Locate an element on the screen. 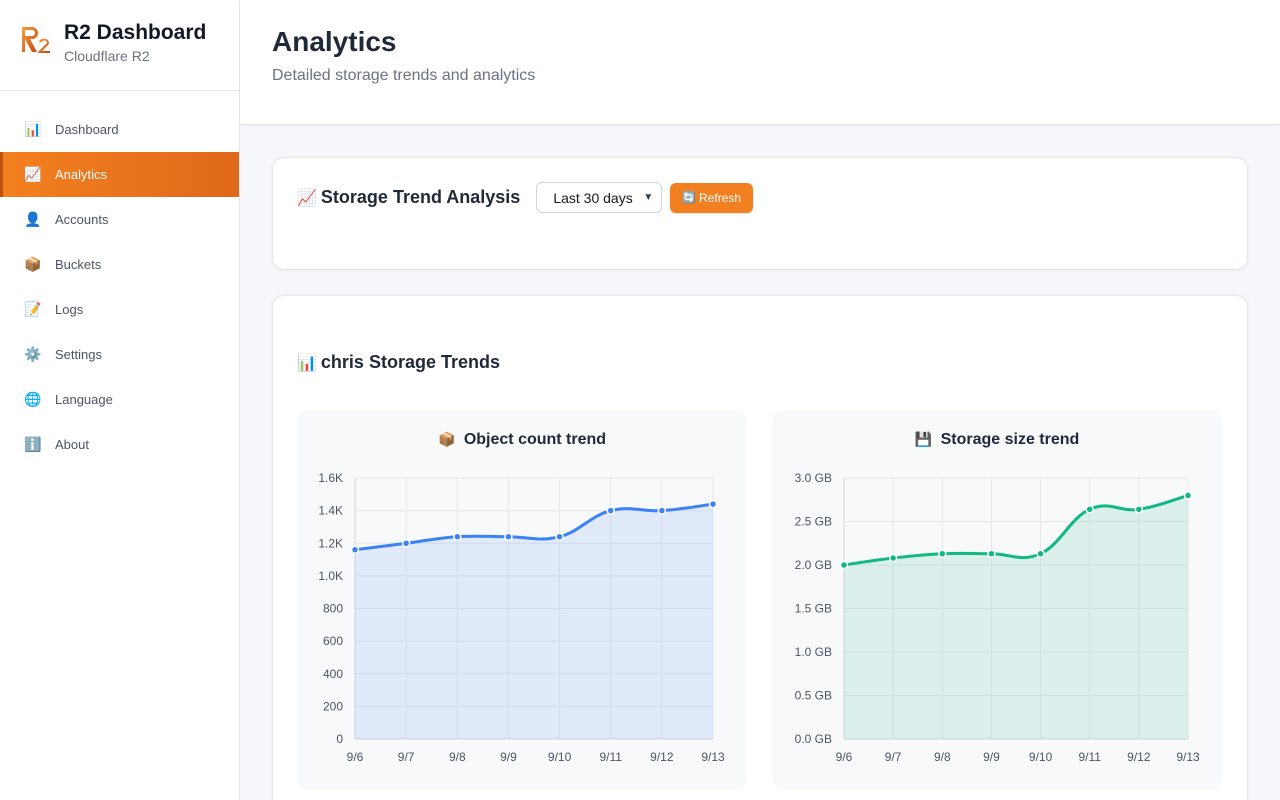  sidebar-item-settings: ⚙️ Settings is located at coordinates (119, 354).